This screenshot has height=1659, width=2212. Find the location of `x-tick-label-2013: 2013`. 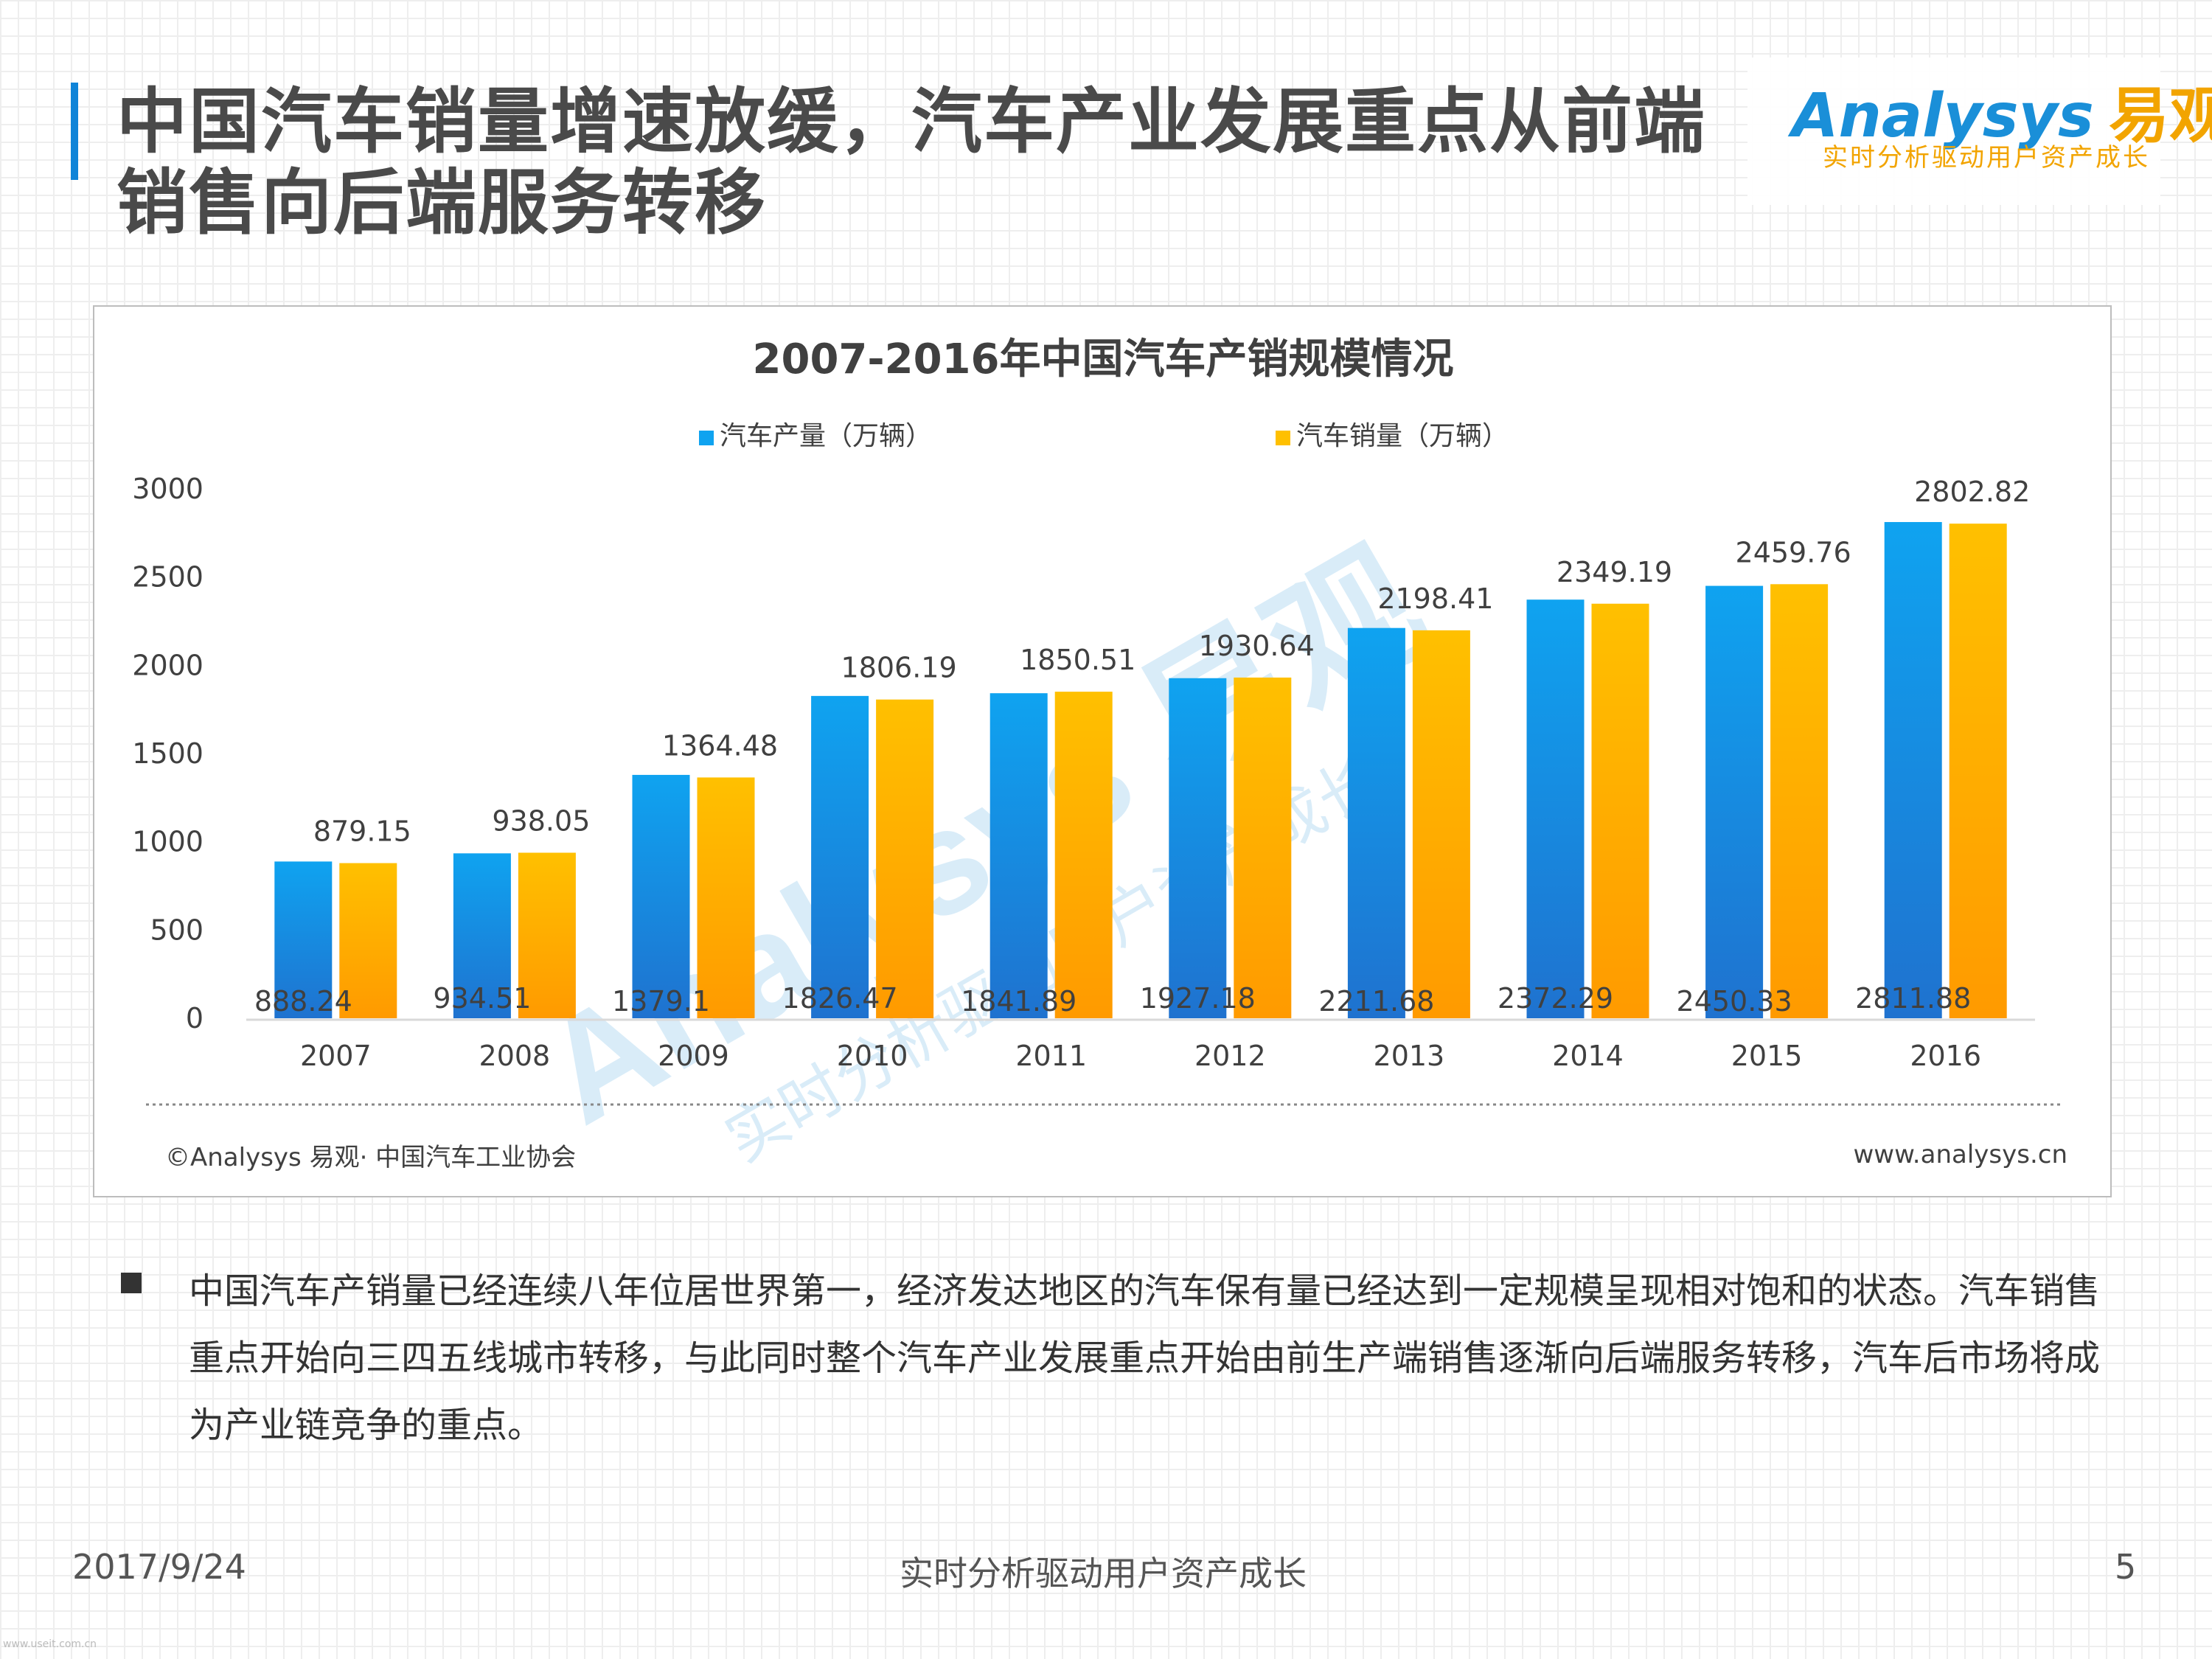

x-tick-label-2013: 2013 is located at coordinates (1409, 1056).